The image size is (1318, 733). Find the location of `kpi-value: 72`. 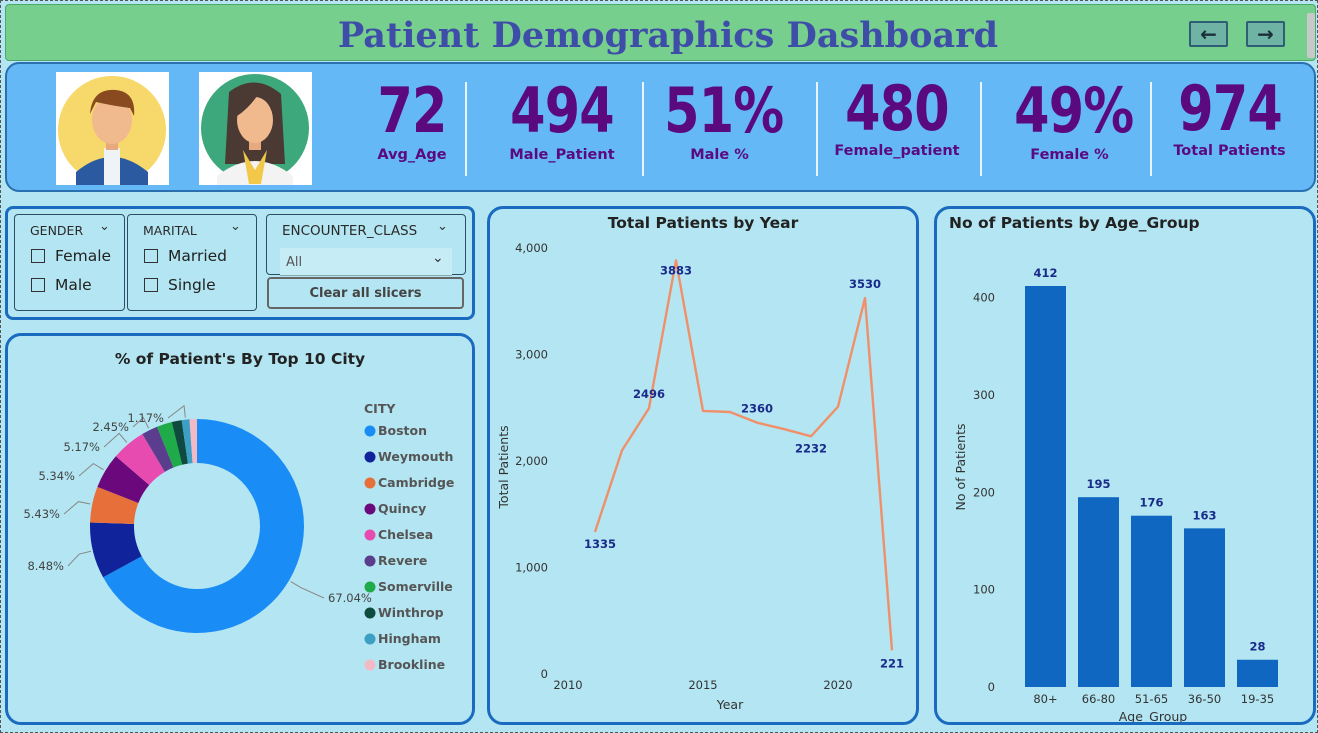

kpi-value: 72 is located at coordinates (412, 110).